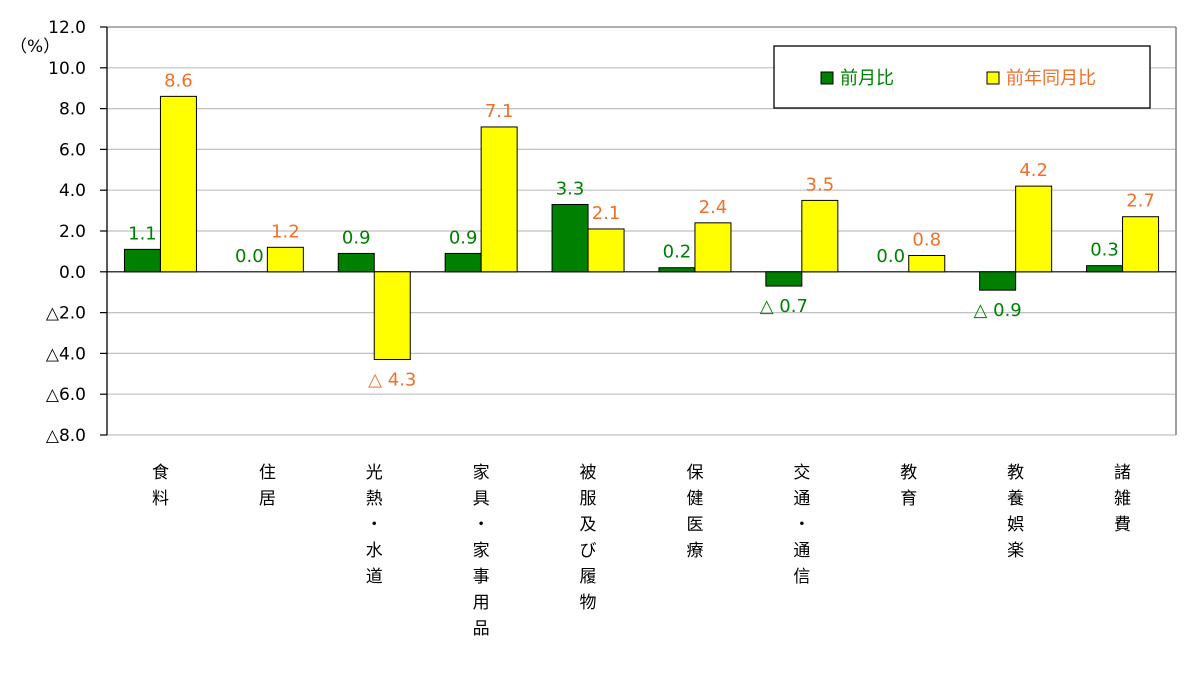 The image size is (1198, 694). What do you see at coordinates (588, 577) in the screenshot?
I see `x-tick-label-char: 履` at bounding box center [588, 577].